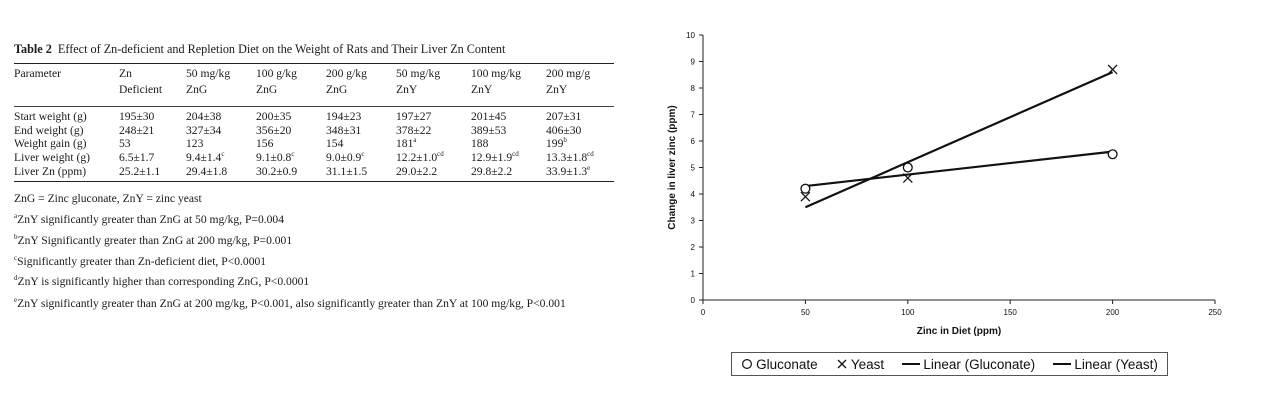 The height and width of the screenshot is (403, 1269). What do you see at coordinates (693, 300) in the screenshot?
I see `y-tick-label: 0` at bounding box center [693, 300].